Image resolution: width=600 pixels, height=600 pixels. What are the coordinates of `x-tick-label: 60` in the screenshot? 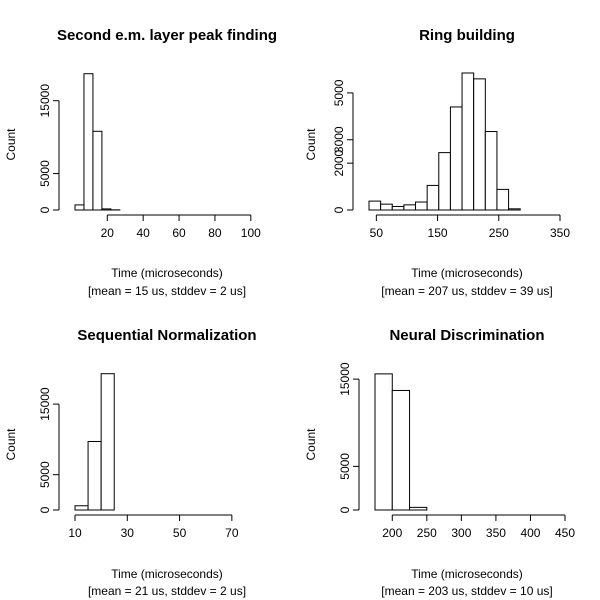 It's located at (179, 233).